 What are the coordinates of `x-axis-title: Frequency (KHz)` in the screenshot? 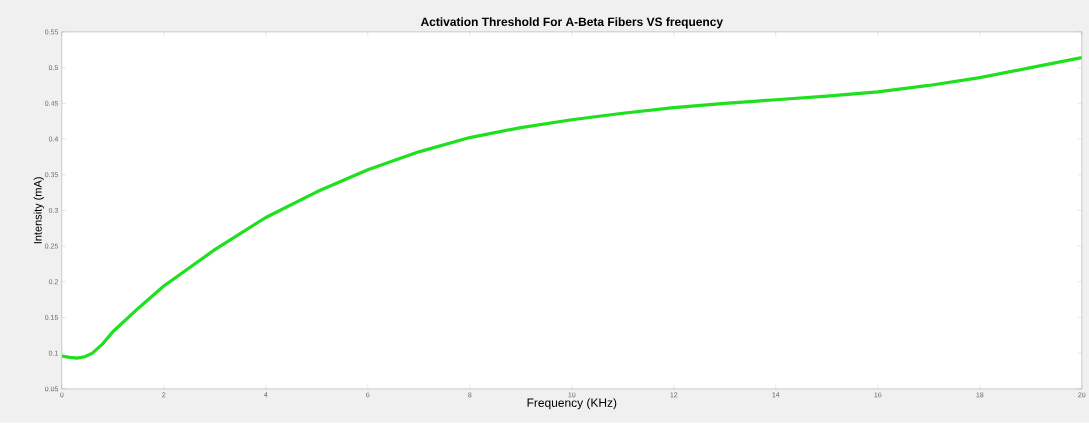 It's located at (572, 404).